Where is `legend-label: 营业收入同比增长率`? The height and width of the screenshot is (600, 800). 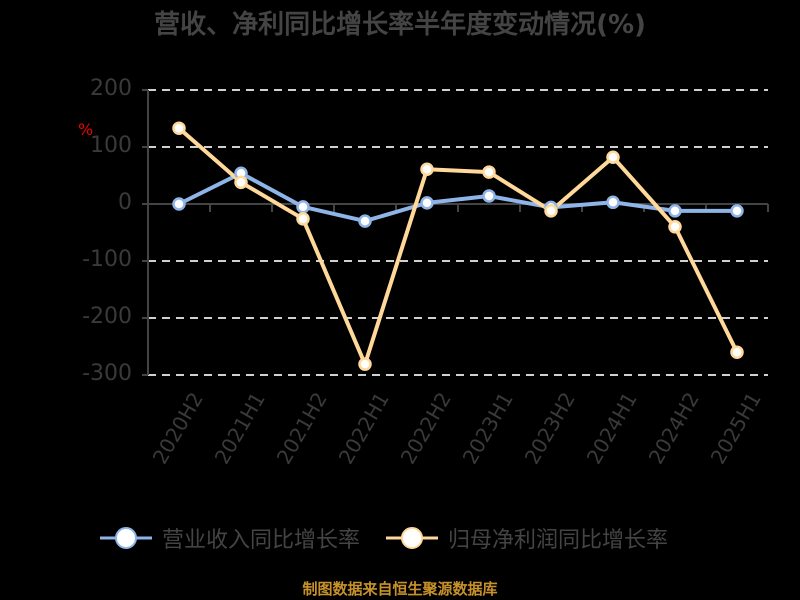 legend-label: 营业收入同比增长率 is located at coordinates (261, 540).